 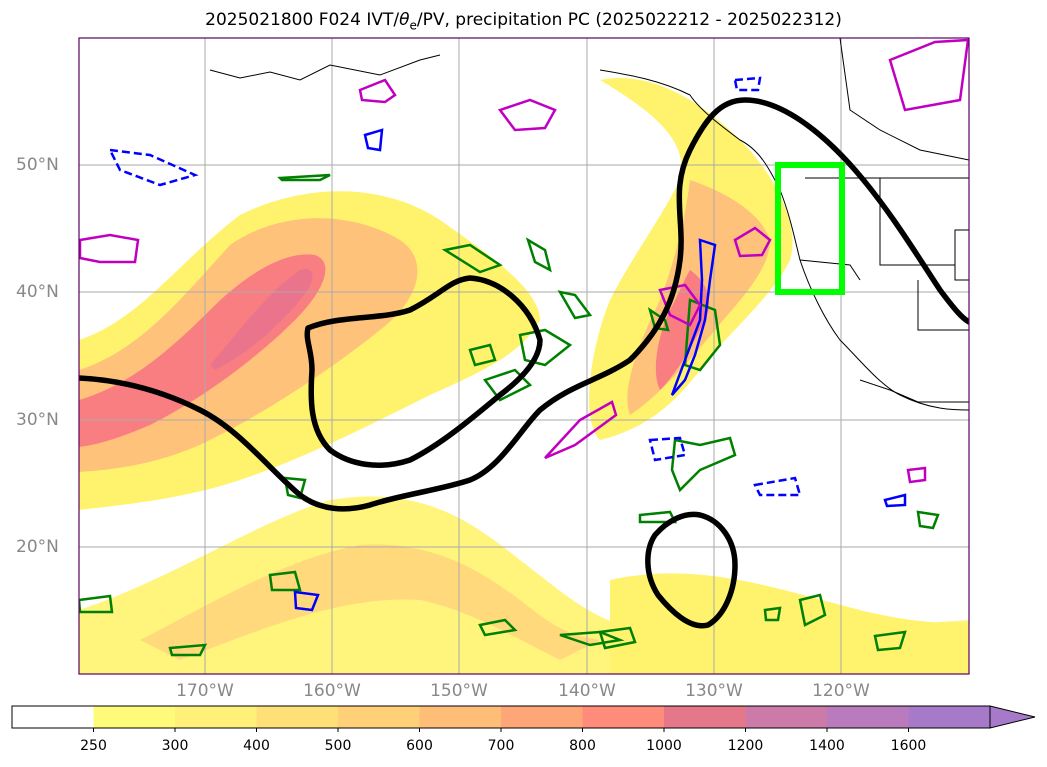 I want to click on colorbar-tick-label: 300, so click(x=175, y=746).